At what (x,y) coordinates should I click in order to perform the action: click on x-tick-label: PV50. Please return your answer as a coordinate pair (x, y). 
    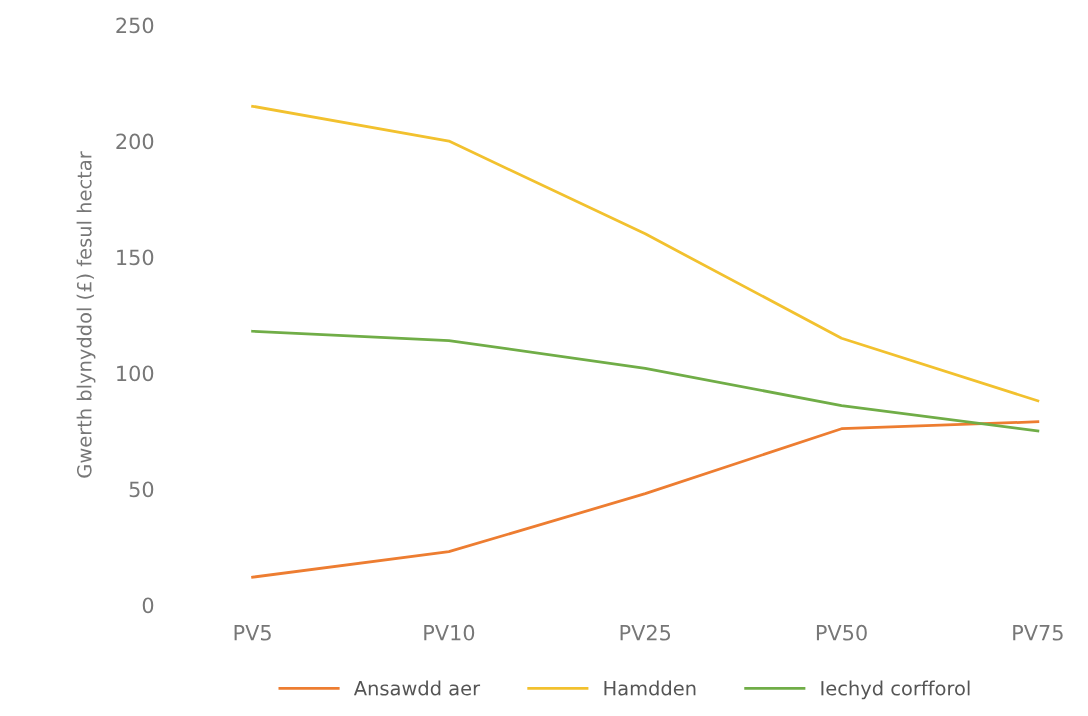
    Looking at the image, I should click on (841, 632).